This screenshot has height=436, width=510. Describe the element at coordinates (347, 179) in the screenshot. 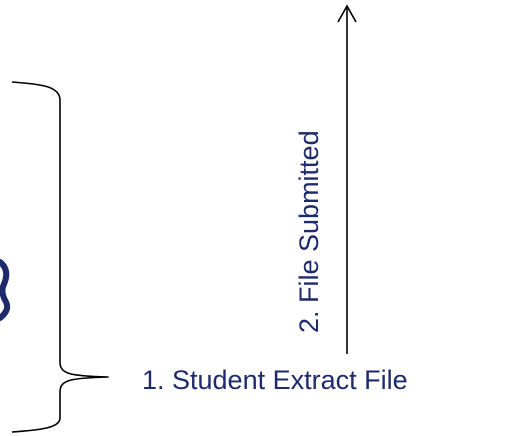

I see `up-arrow-icon` at that location.